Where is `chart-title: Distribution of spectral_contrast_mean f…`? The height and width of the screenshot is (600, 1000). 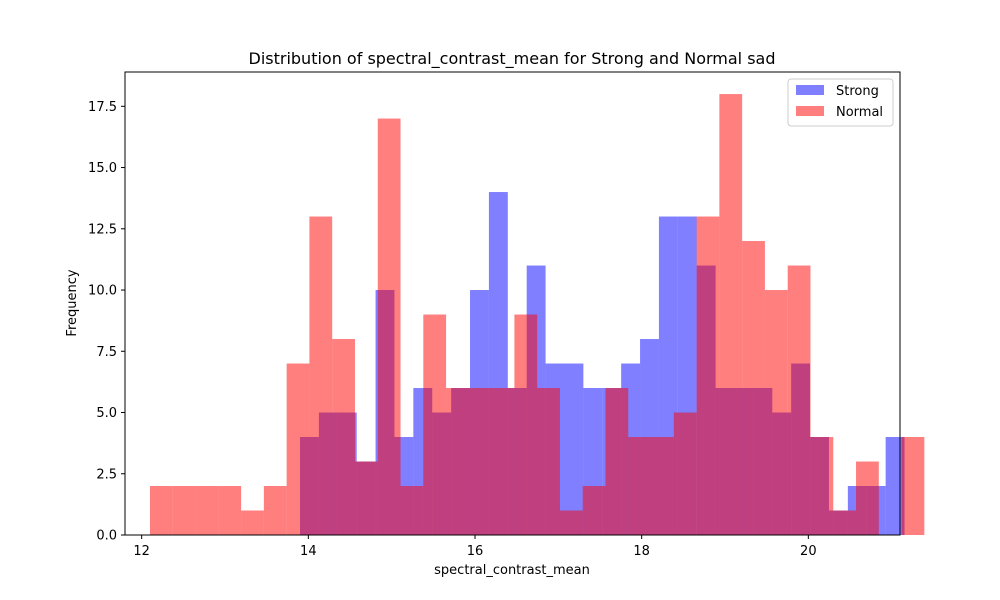
chart-title: Distribution of spectral_contrast_mean f… is located at coordinates (512, 59).